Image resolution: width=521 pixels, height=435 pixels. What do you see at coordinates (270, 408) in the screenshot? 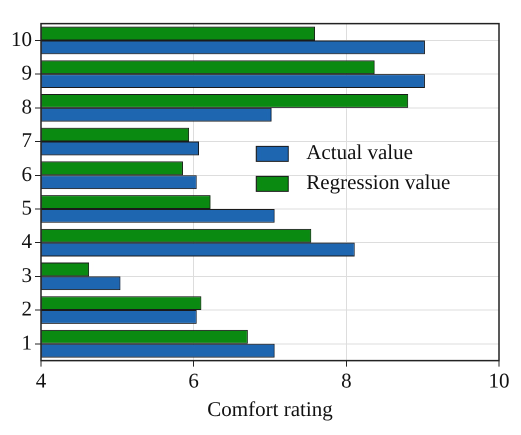
I see `x-axis-title: Comfort rating` at bounding box center [270, 408].